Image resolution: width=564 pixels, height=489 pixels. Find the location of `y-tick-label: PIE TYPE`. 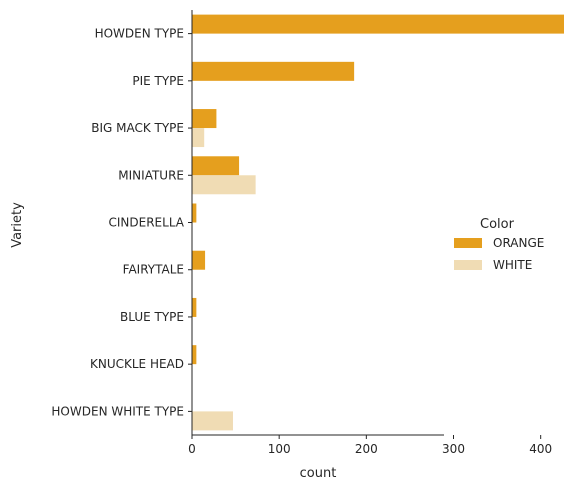

y-tick-label: PIE TYPE is located at coordinates (158, 81).